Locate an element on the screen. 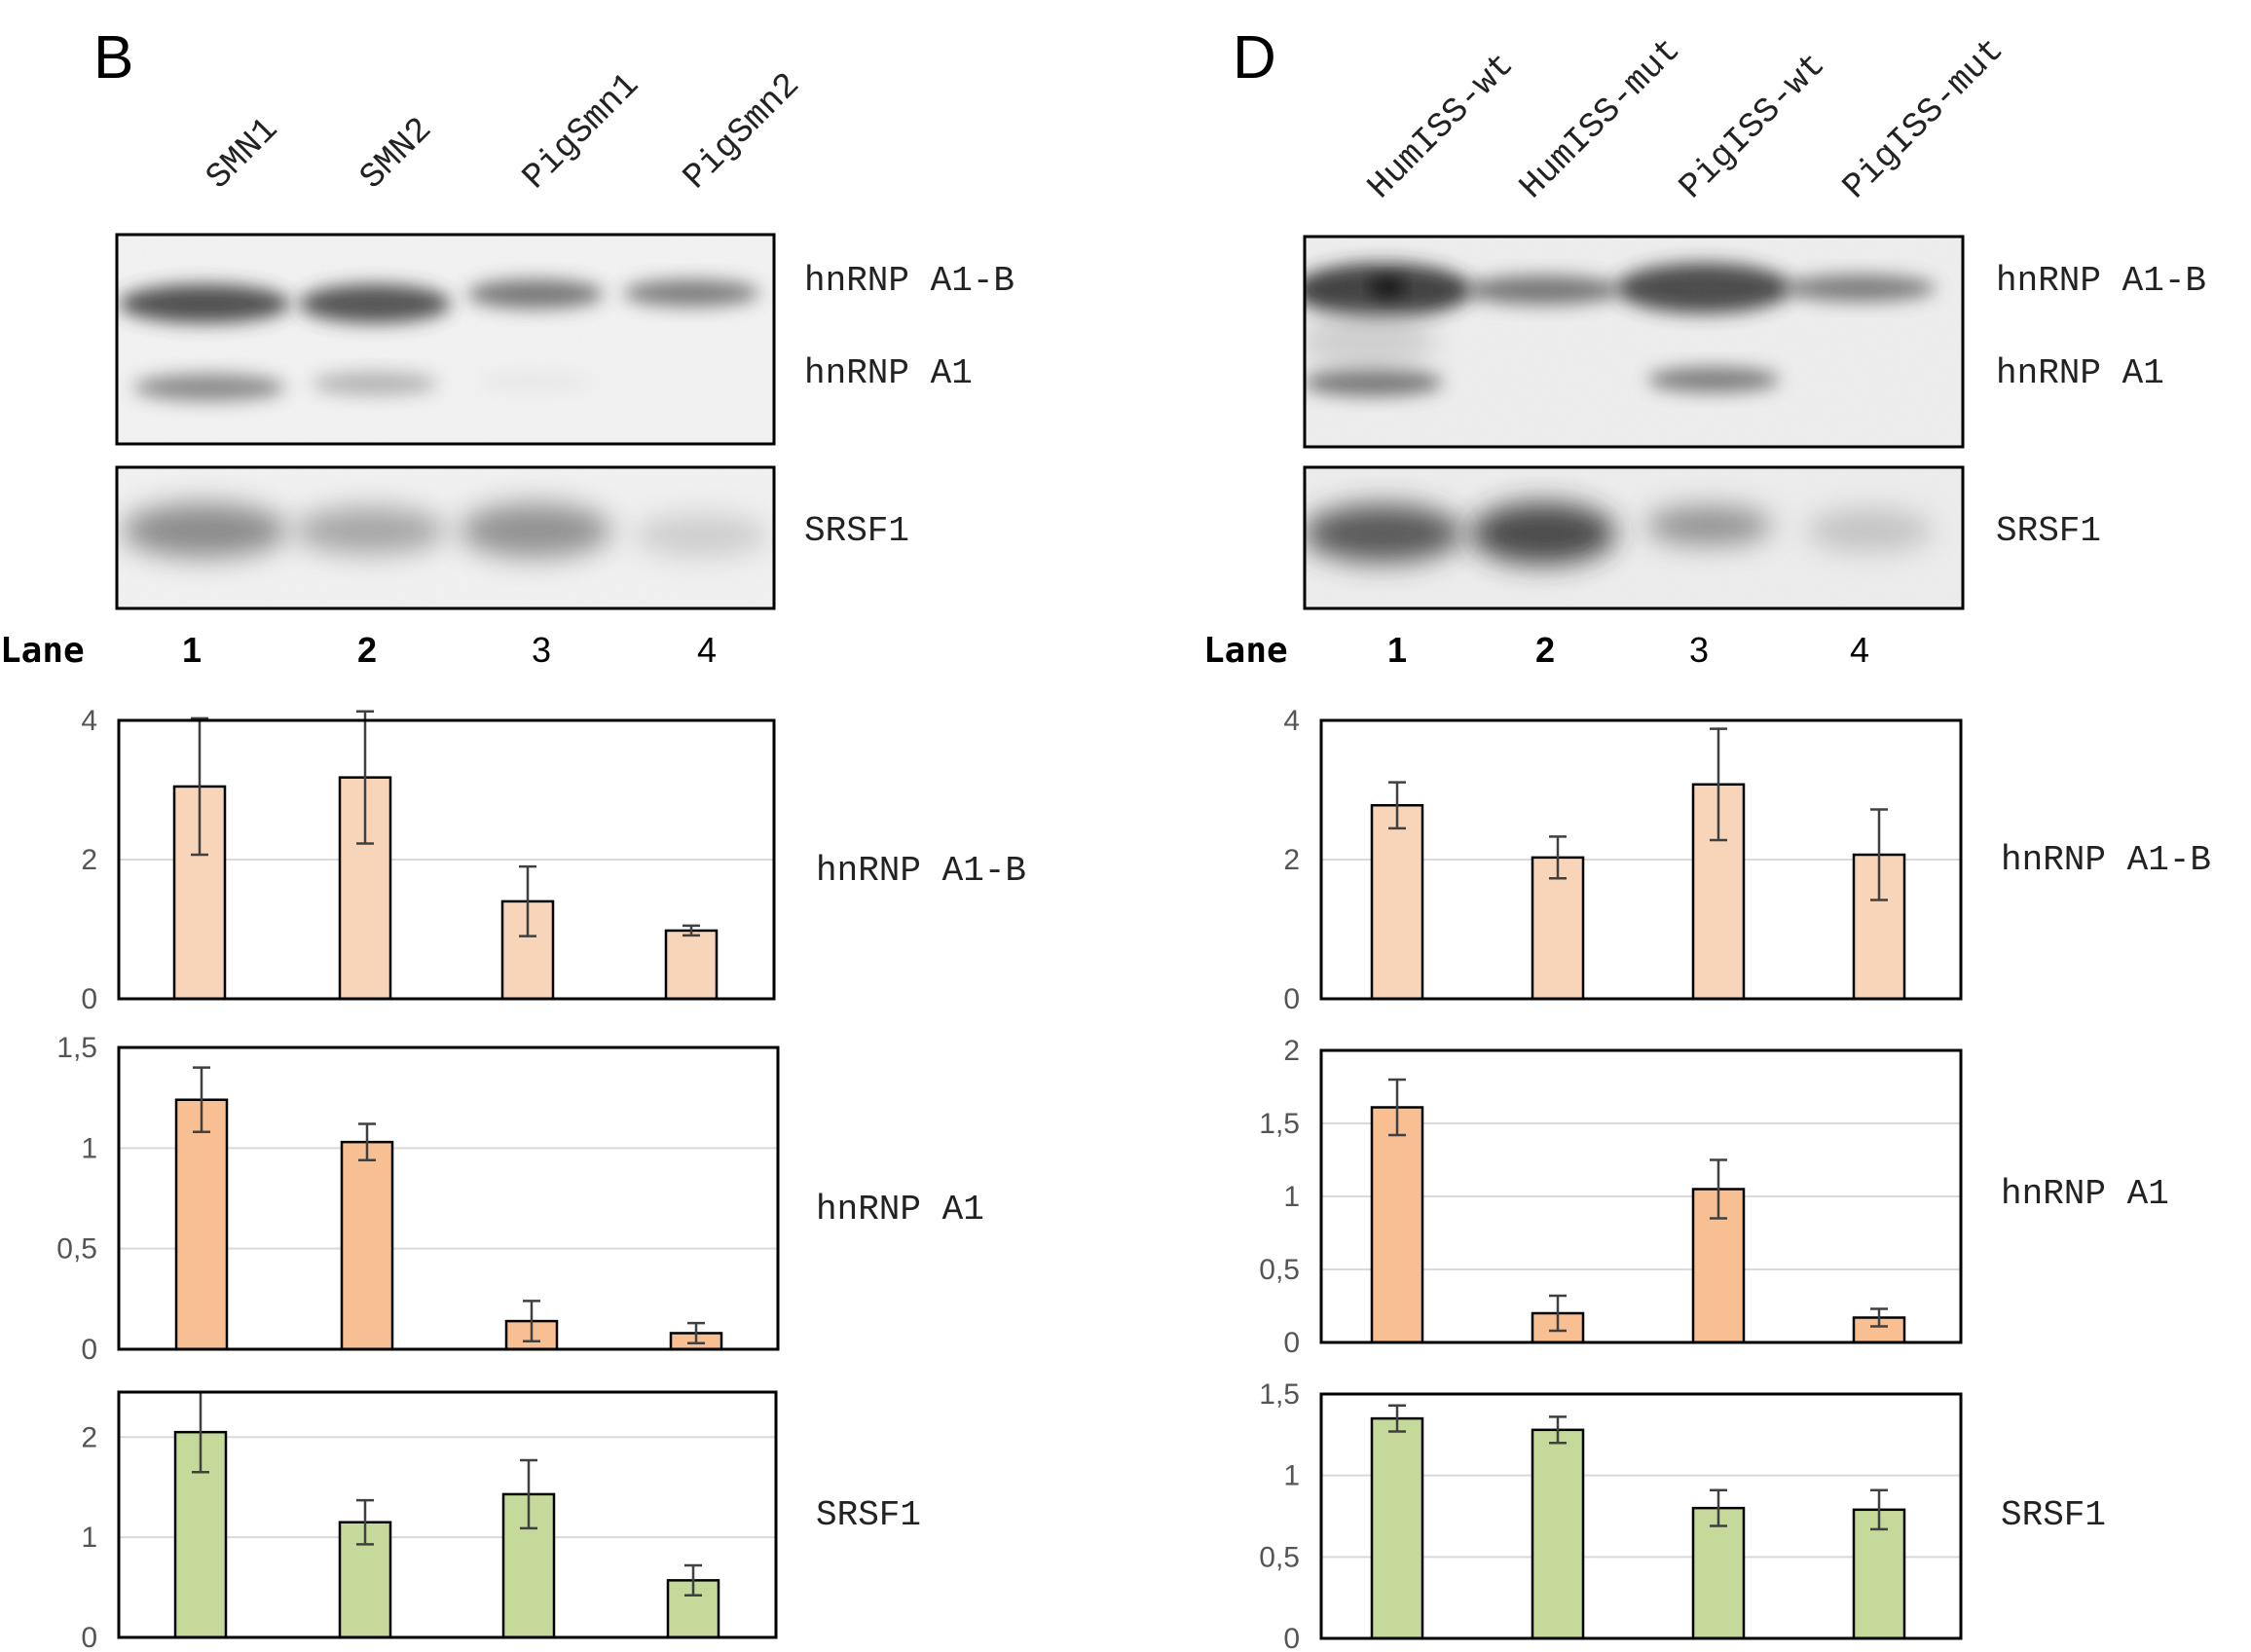  bar-chart: 0 0,5 1 1,5 SRSF1 is located at coordinates (1682, 1515).